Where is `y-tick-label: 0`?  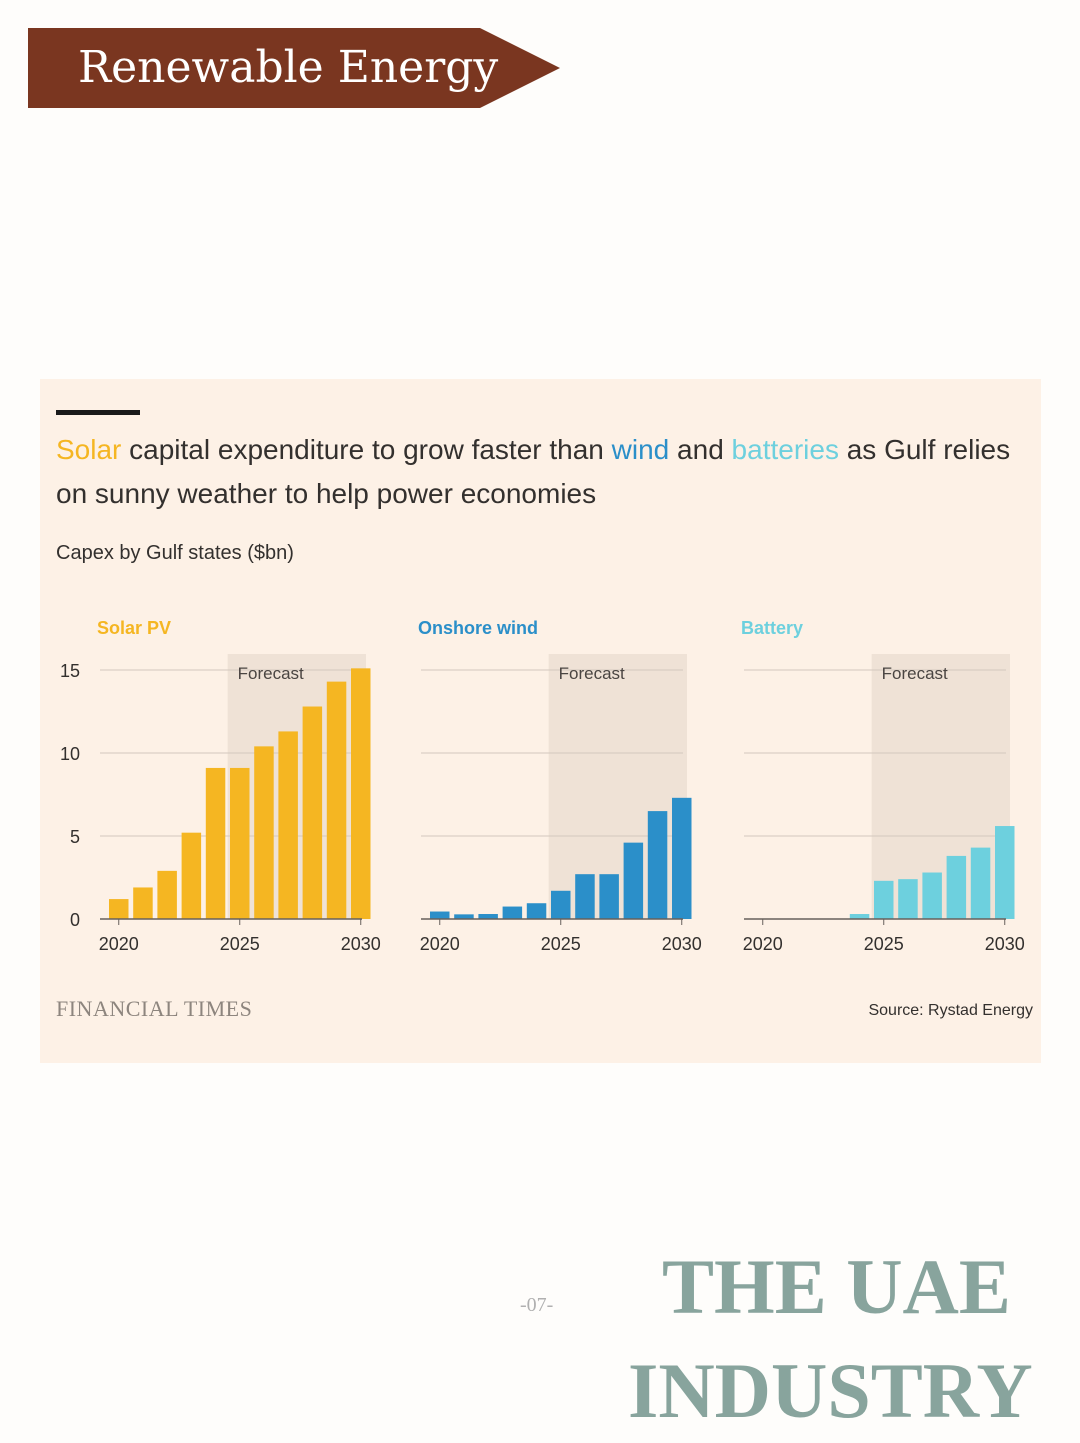
y-tick-label: 0 is located at coordinates (75, 920).